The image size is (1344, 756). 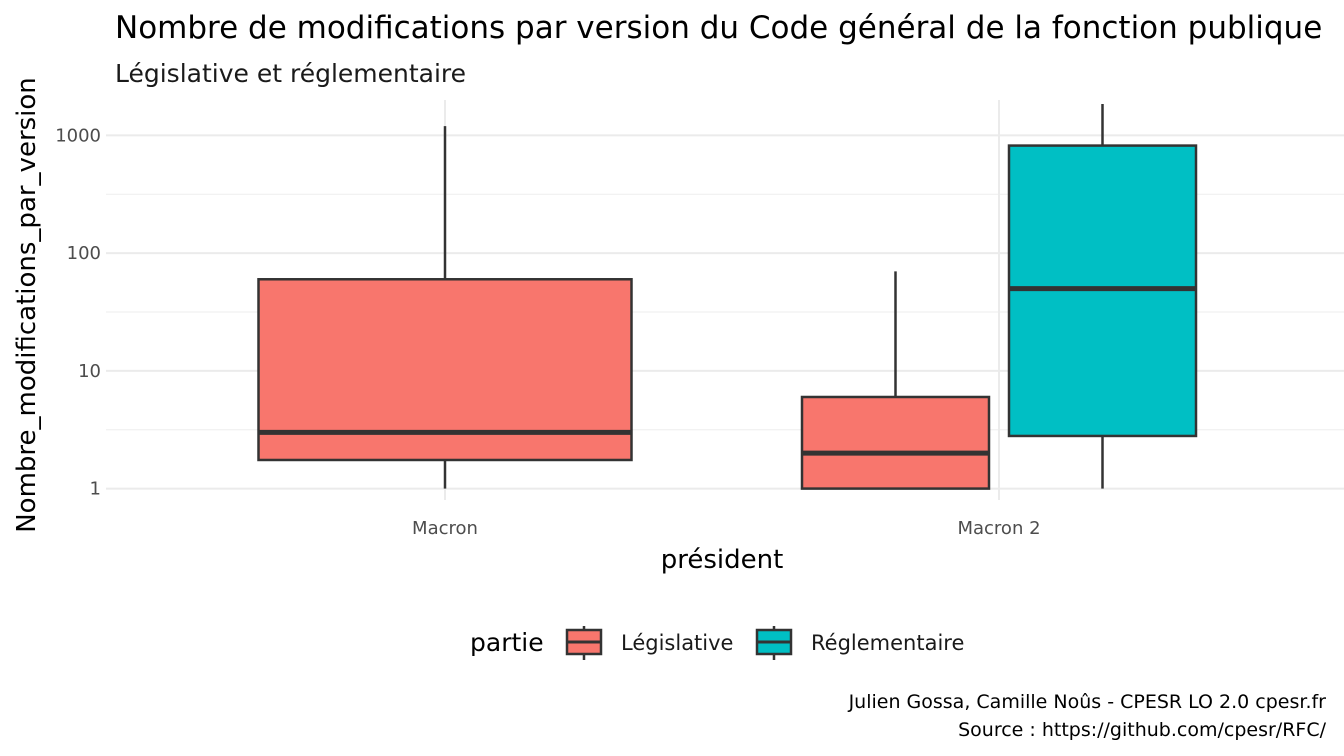 I want to click on legend-item-réglementaire: Réglementaire, so click(x=859, y=643).